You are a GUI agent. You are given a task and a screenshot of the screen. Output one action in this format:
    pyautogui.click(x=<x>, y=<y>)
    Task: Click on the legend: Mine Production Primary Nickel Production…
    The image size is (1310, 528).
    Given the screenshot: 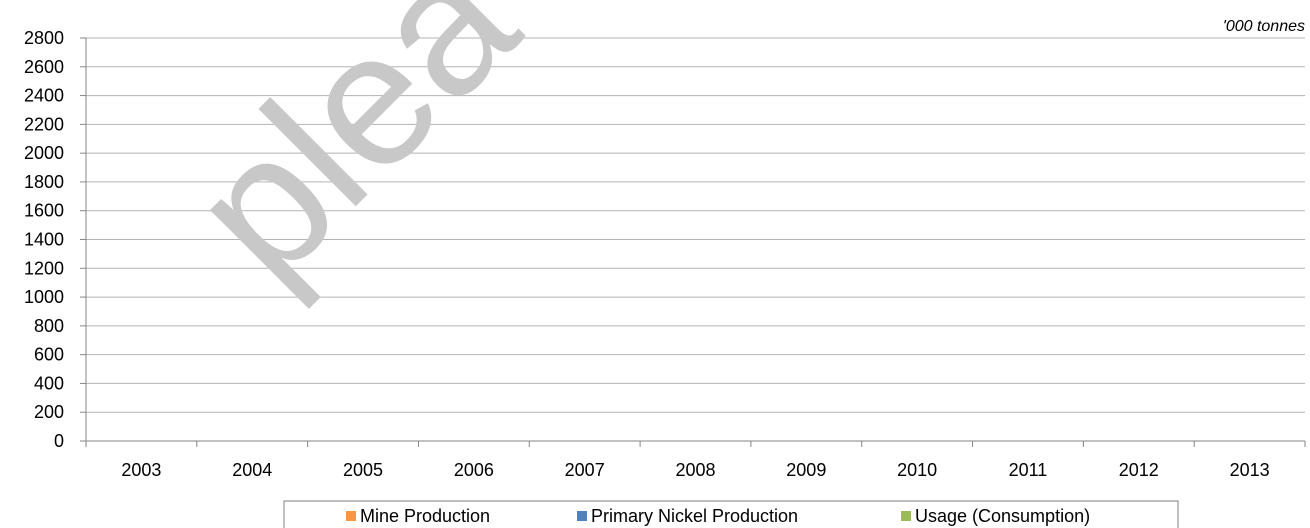 What is the action you would take?
    pyautogui.click(x=731, y=514)
    